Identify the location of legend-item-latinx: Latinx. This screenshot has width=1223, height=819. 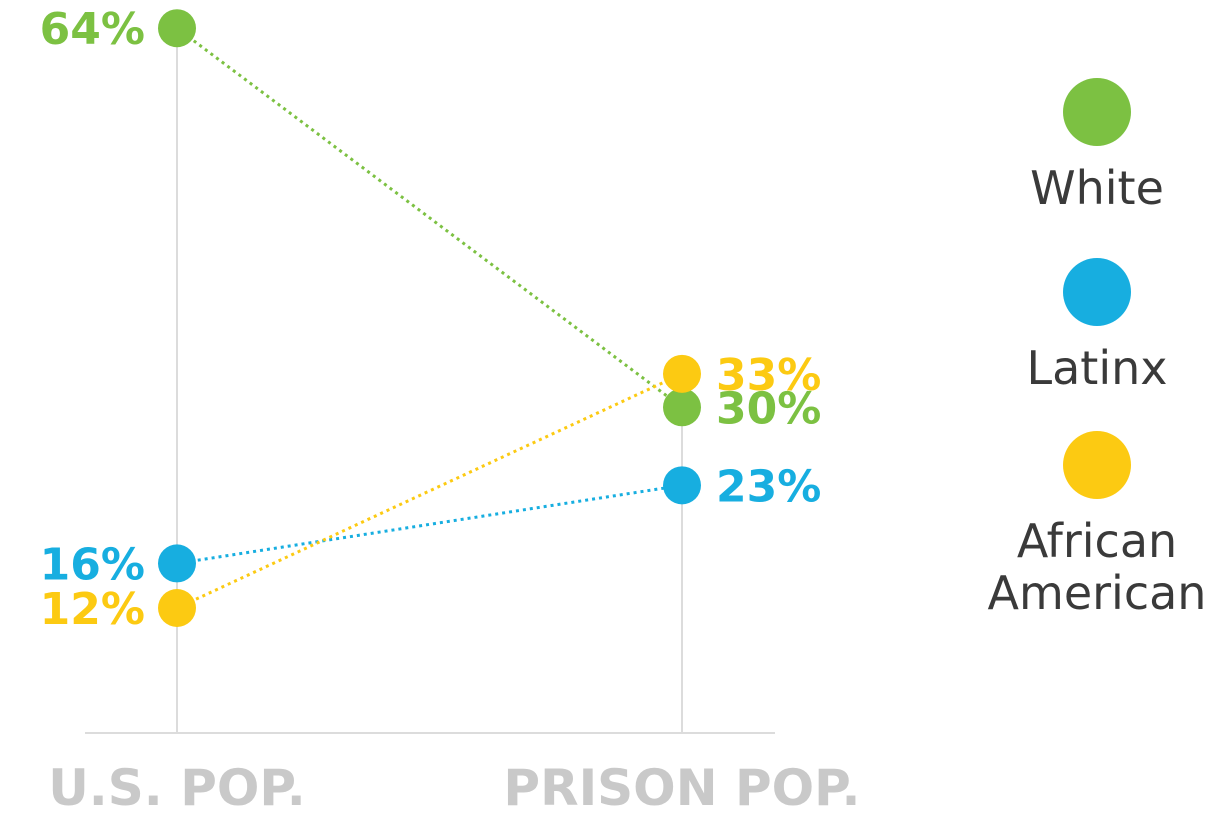
(1097, 326).